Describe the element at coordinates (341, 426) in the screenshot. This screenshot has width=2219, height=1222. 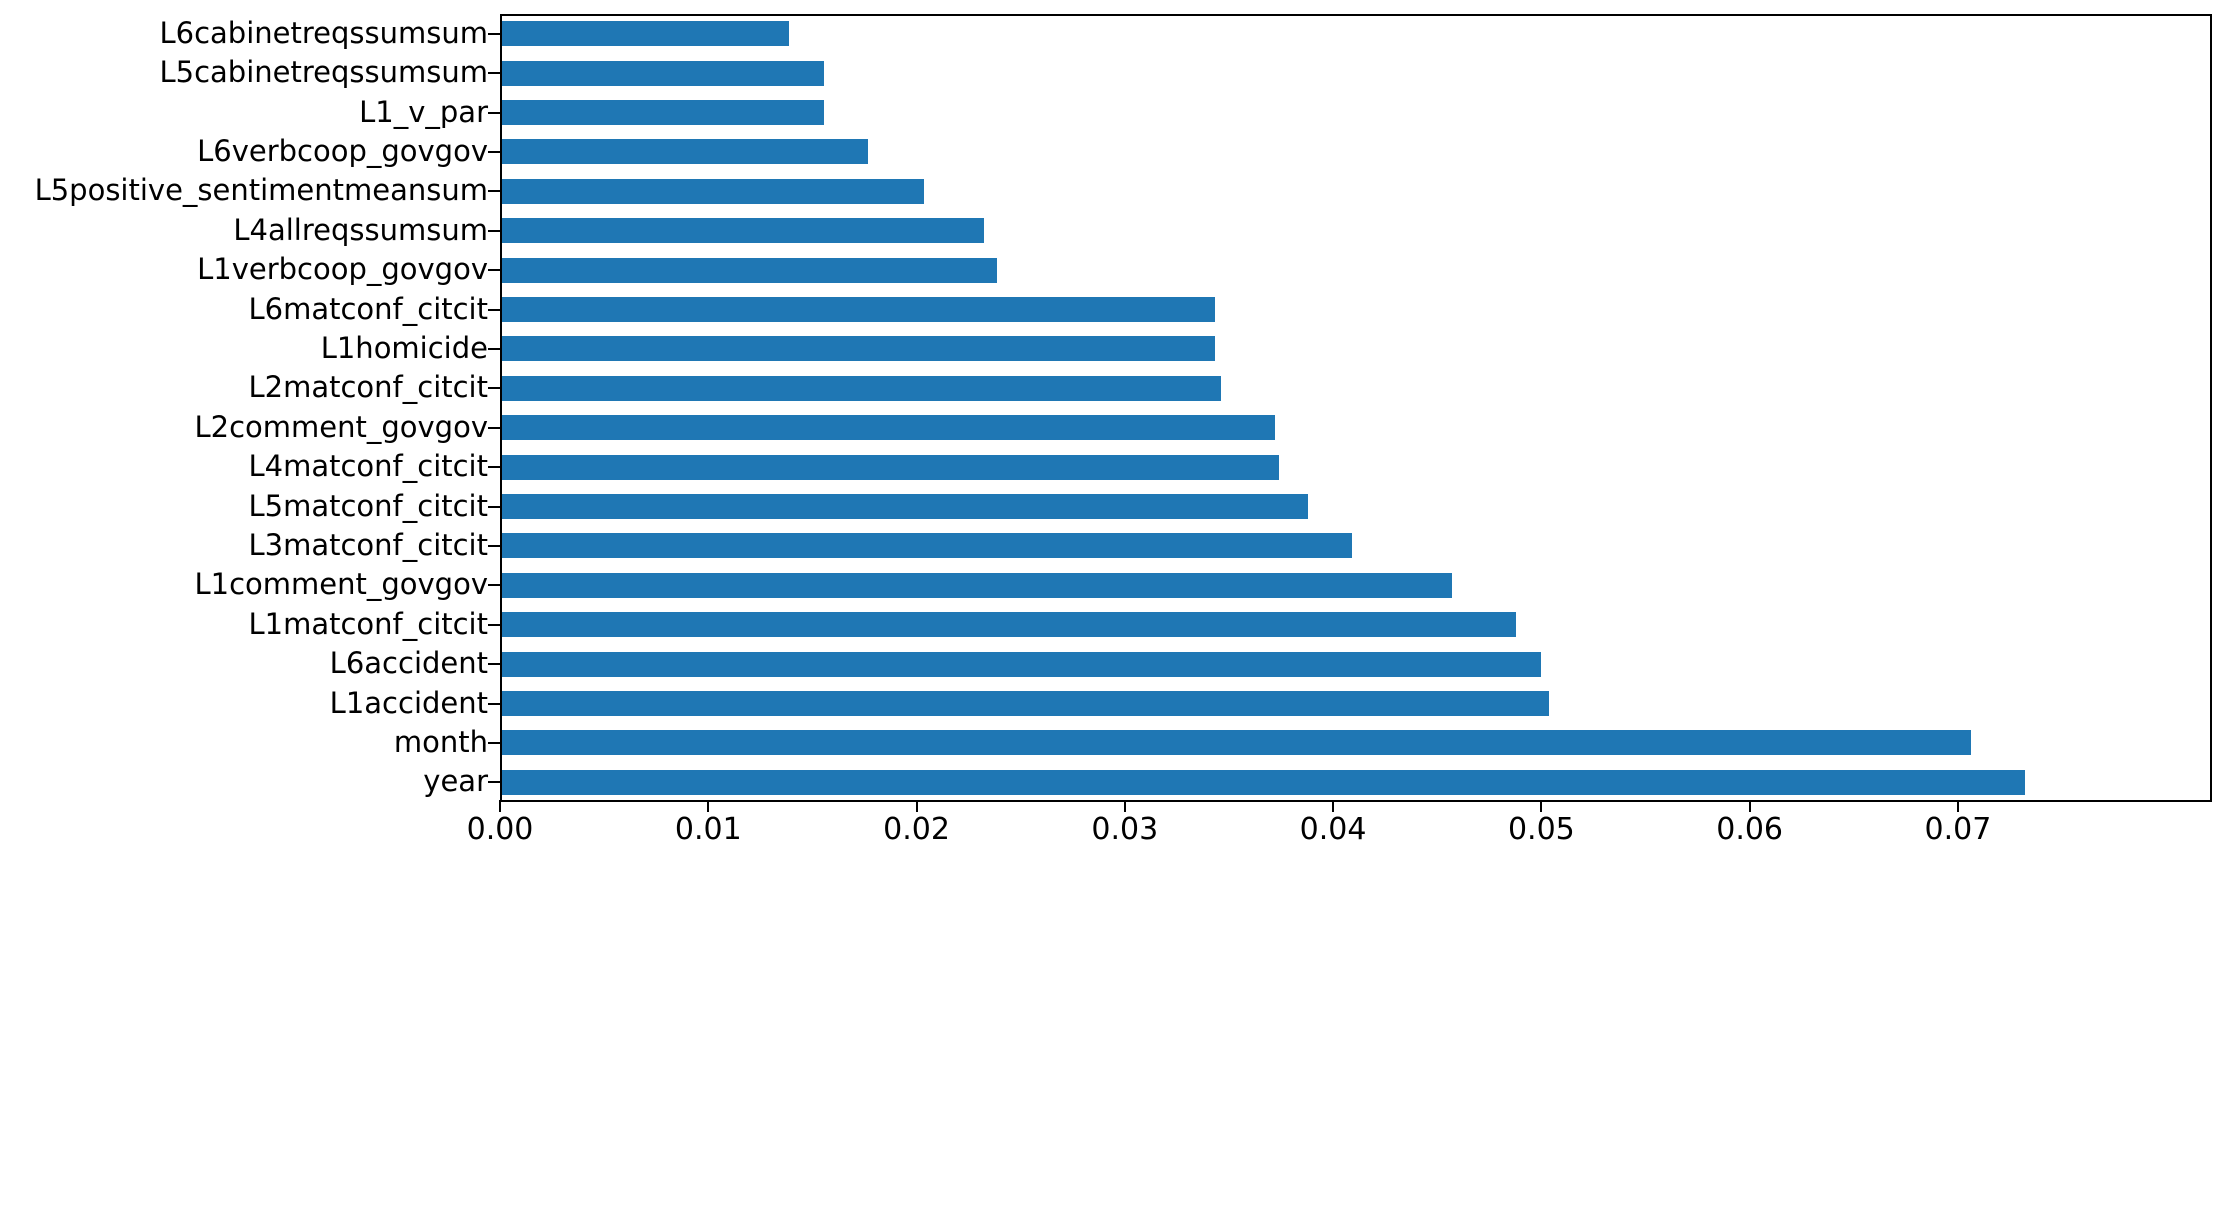
I see `y-tick-label: L2comment_govgov` at that location.